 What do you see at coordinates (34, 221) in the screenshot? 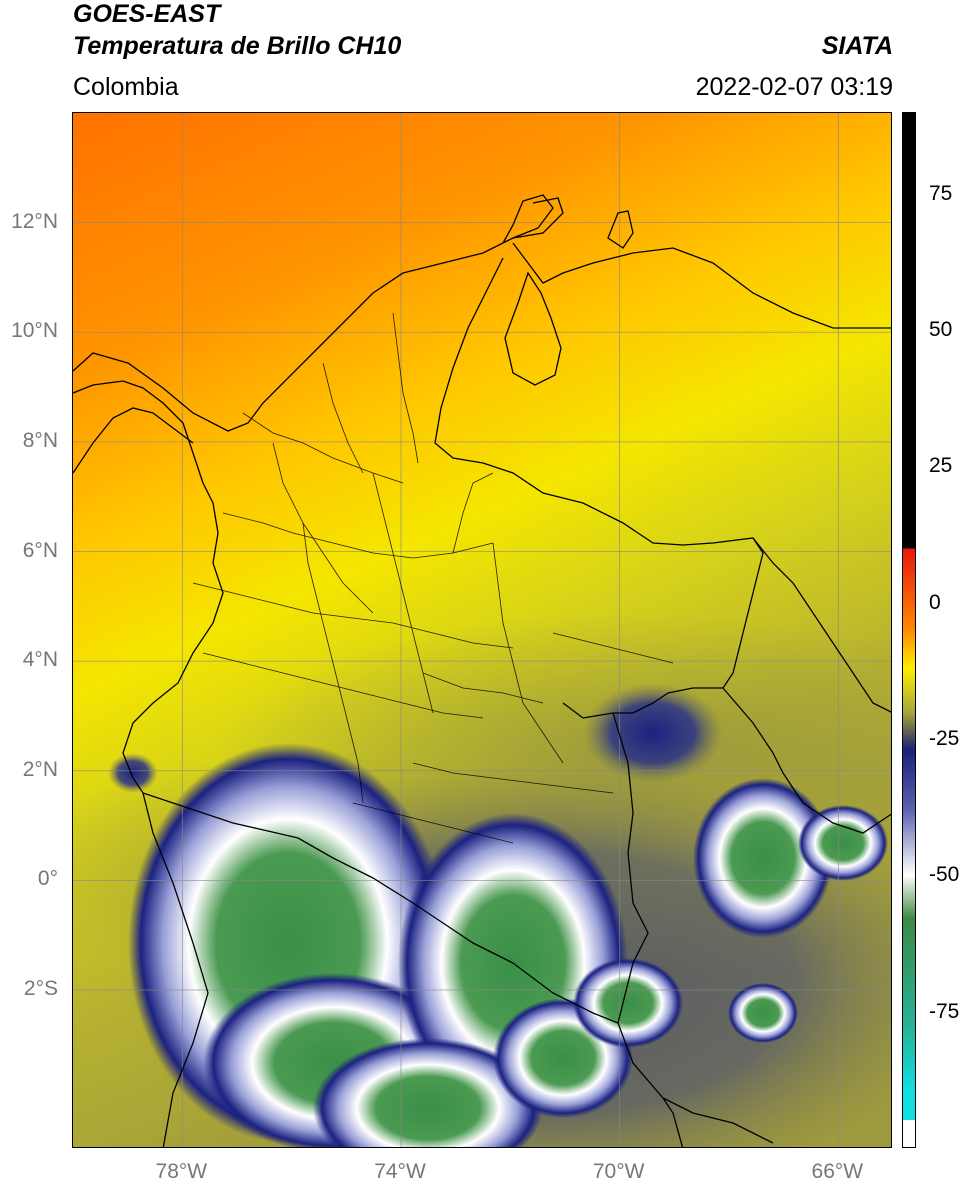
I see `lat-label: 12°N` at bounding box center [34, 221].